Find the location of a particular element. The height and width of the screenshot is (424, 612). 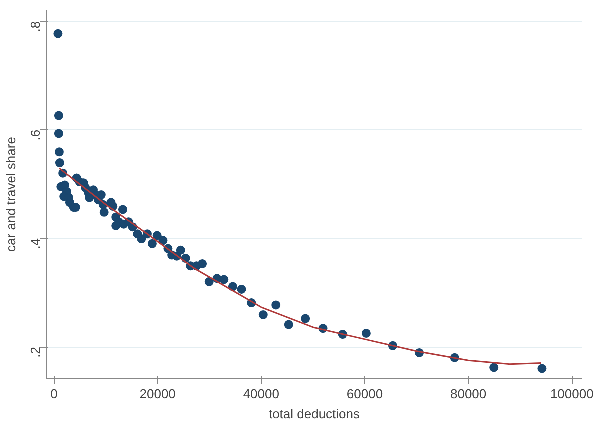

y-axis-title: car and travel share is located at coordinates (11, 194).